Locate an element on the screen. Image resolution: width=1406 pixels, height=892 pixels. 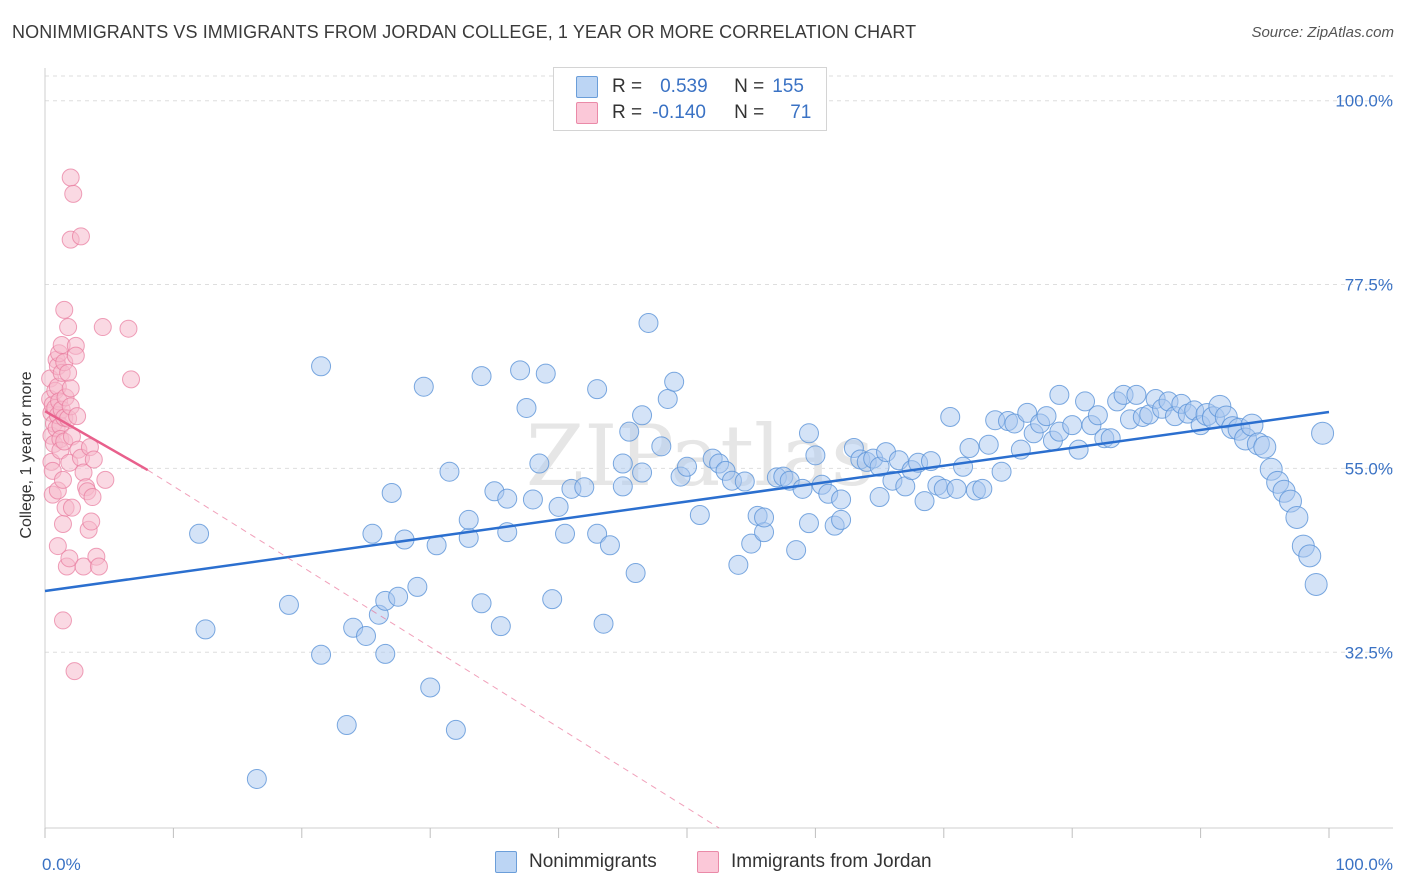
y-tick-label: 77.5% is located at coordinates (1369, 285).